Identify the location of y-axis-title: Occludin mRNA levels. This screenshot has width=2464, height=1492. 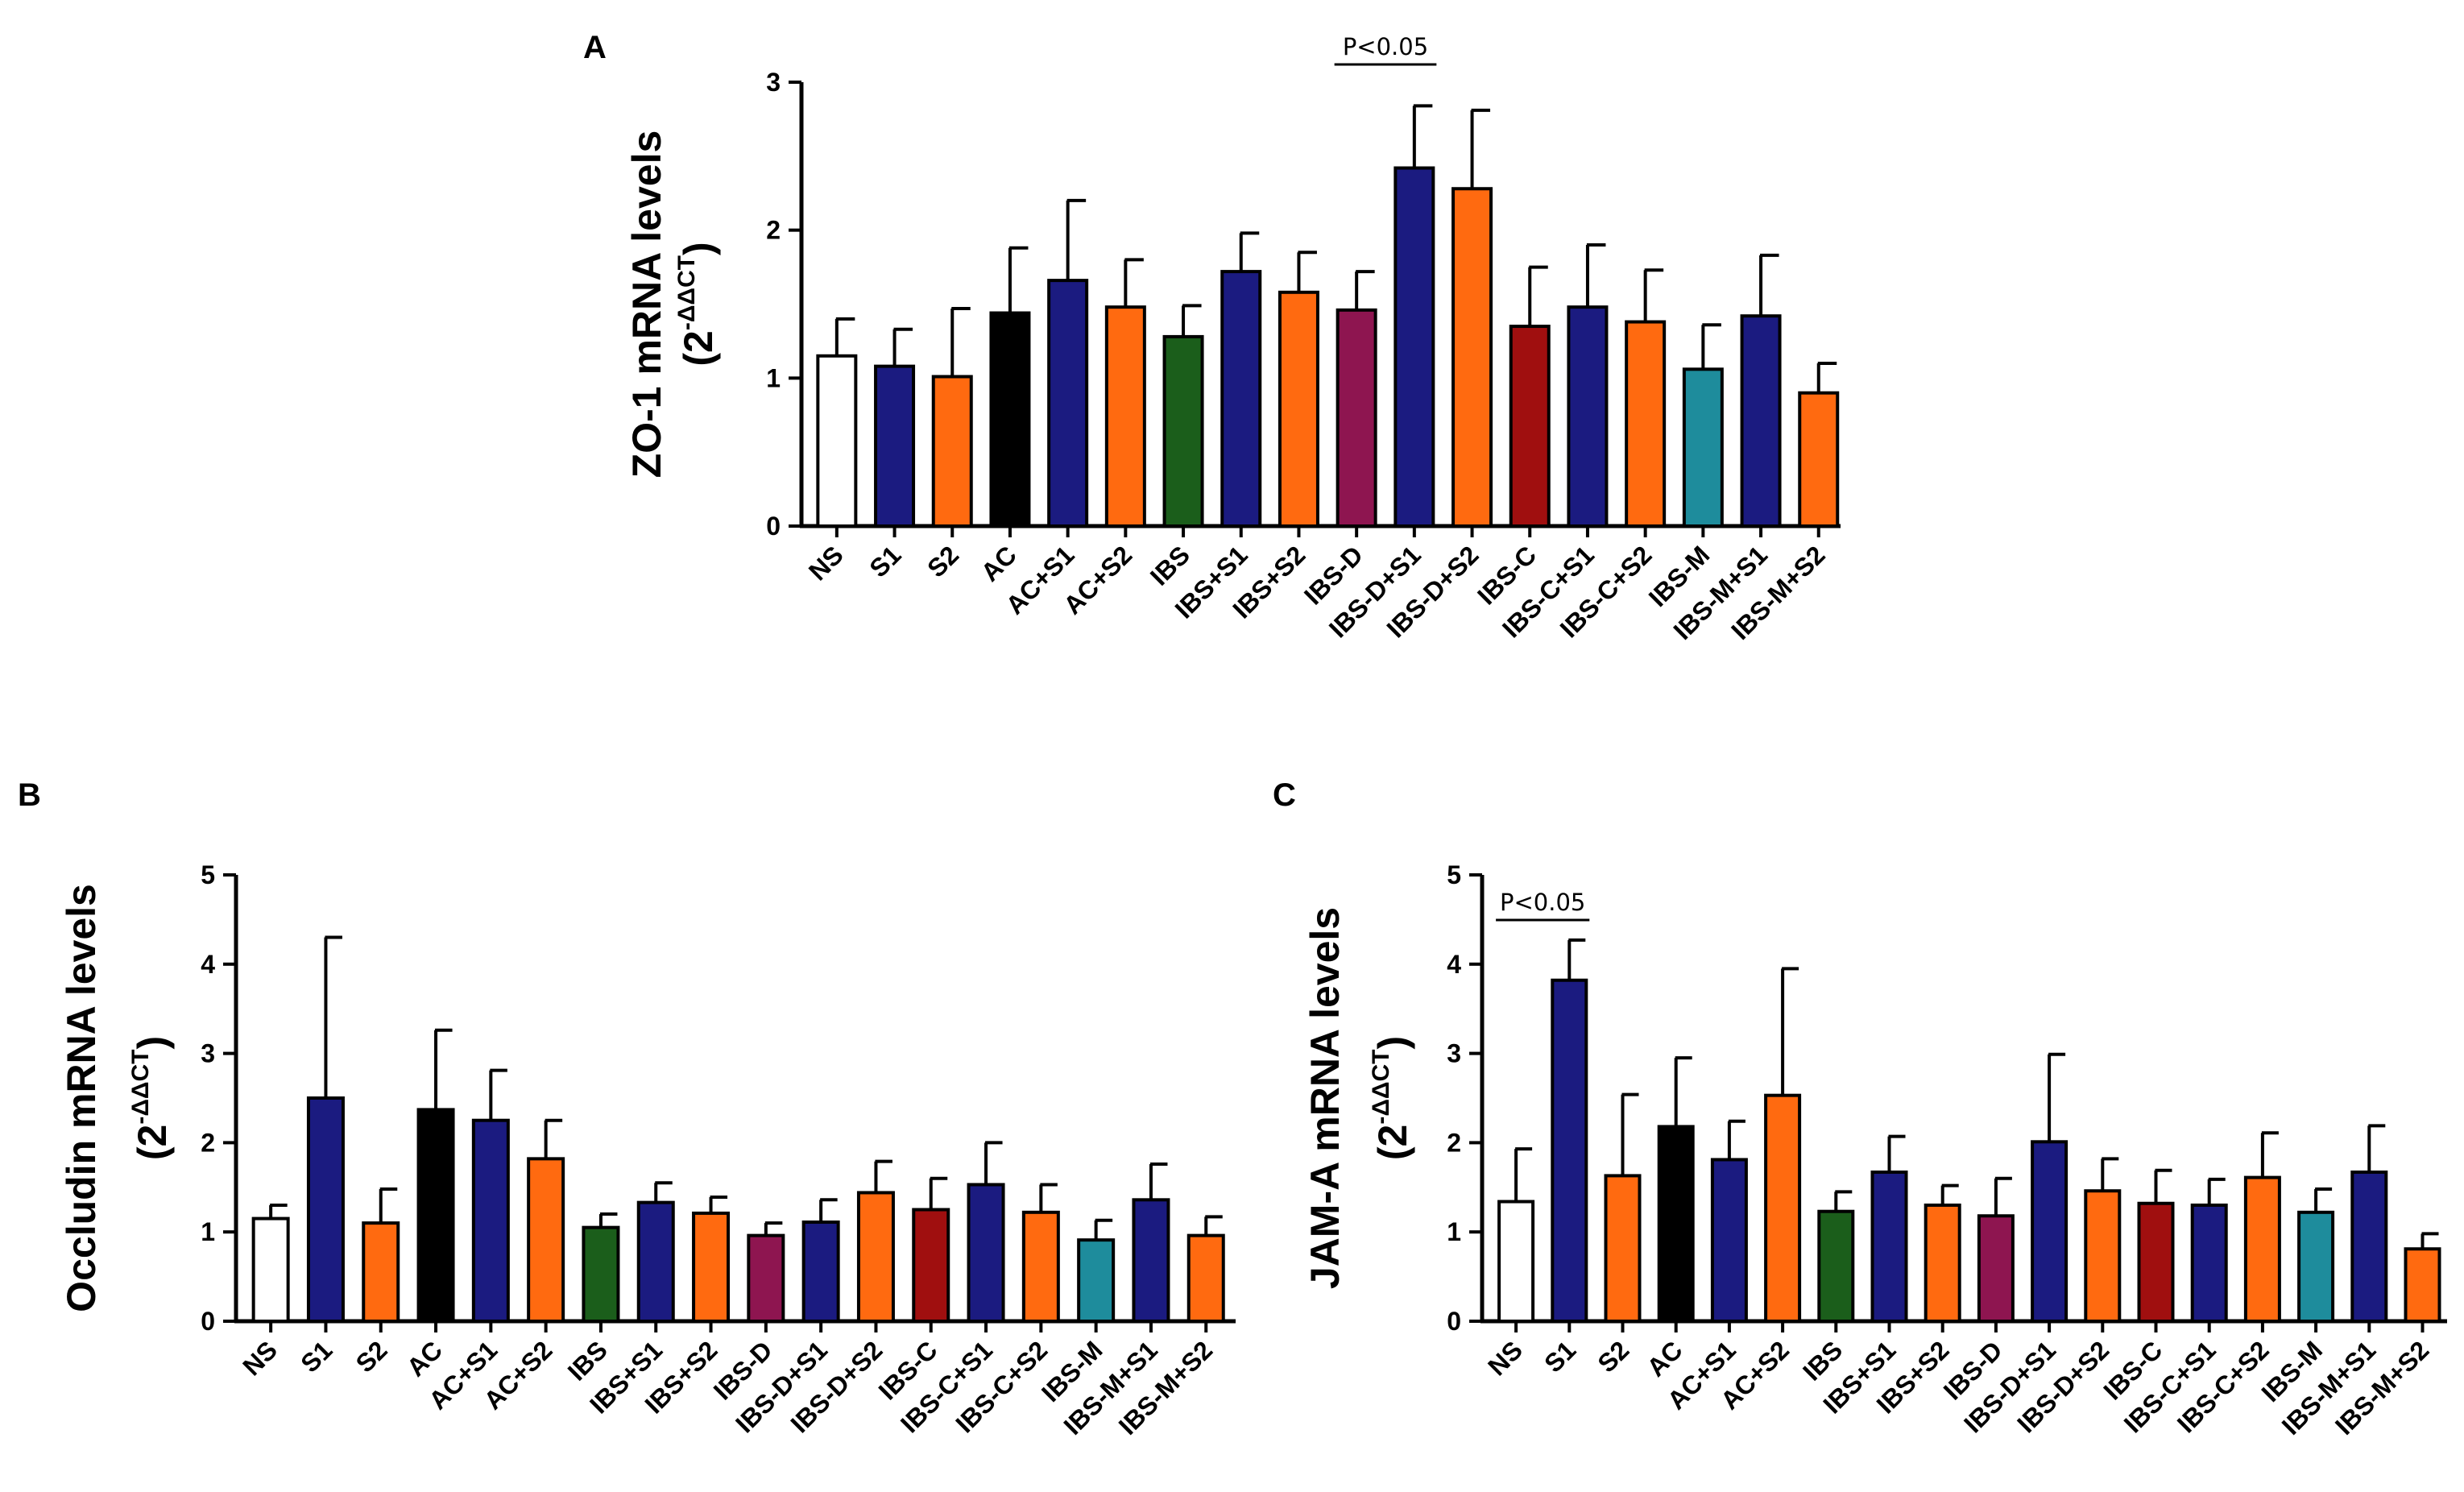
(81, 1098).